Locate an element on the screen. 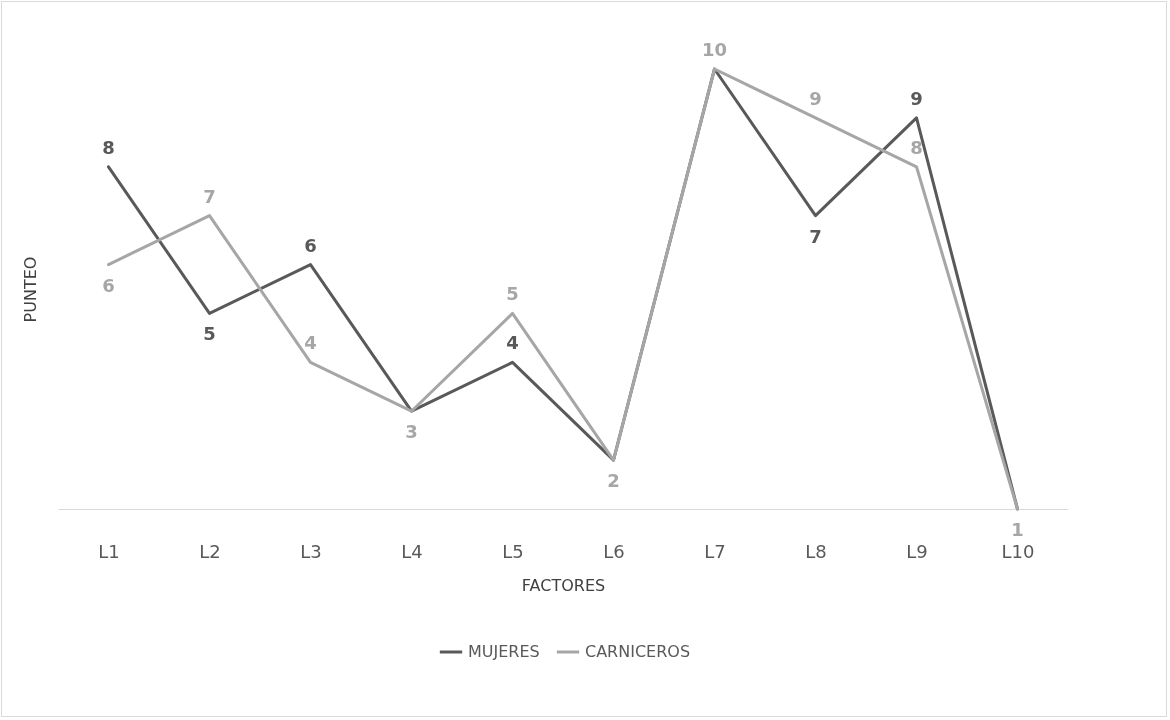 This screenshot has height=720, width=1170. x-tick-label: L2 is located at coordinates (210, 551).